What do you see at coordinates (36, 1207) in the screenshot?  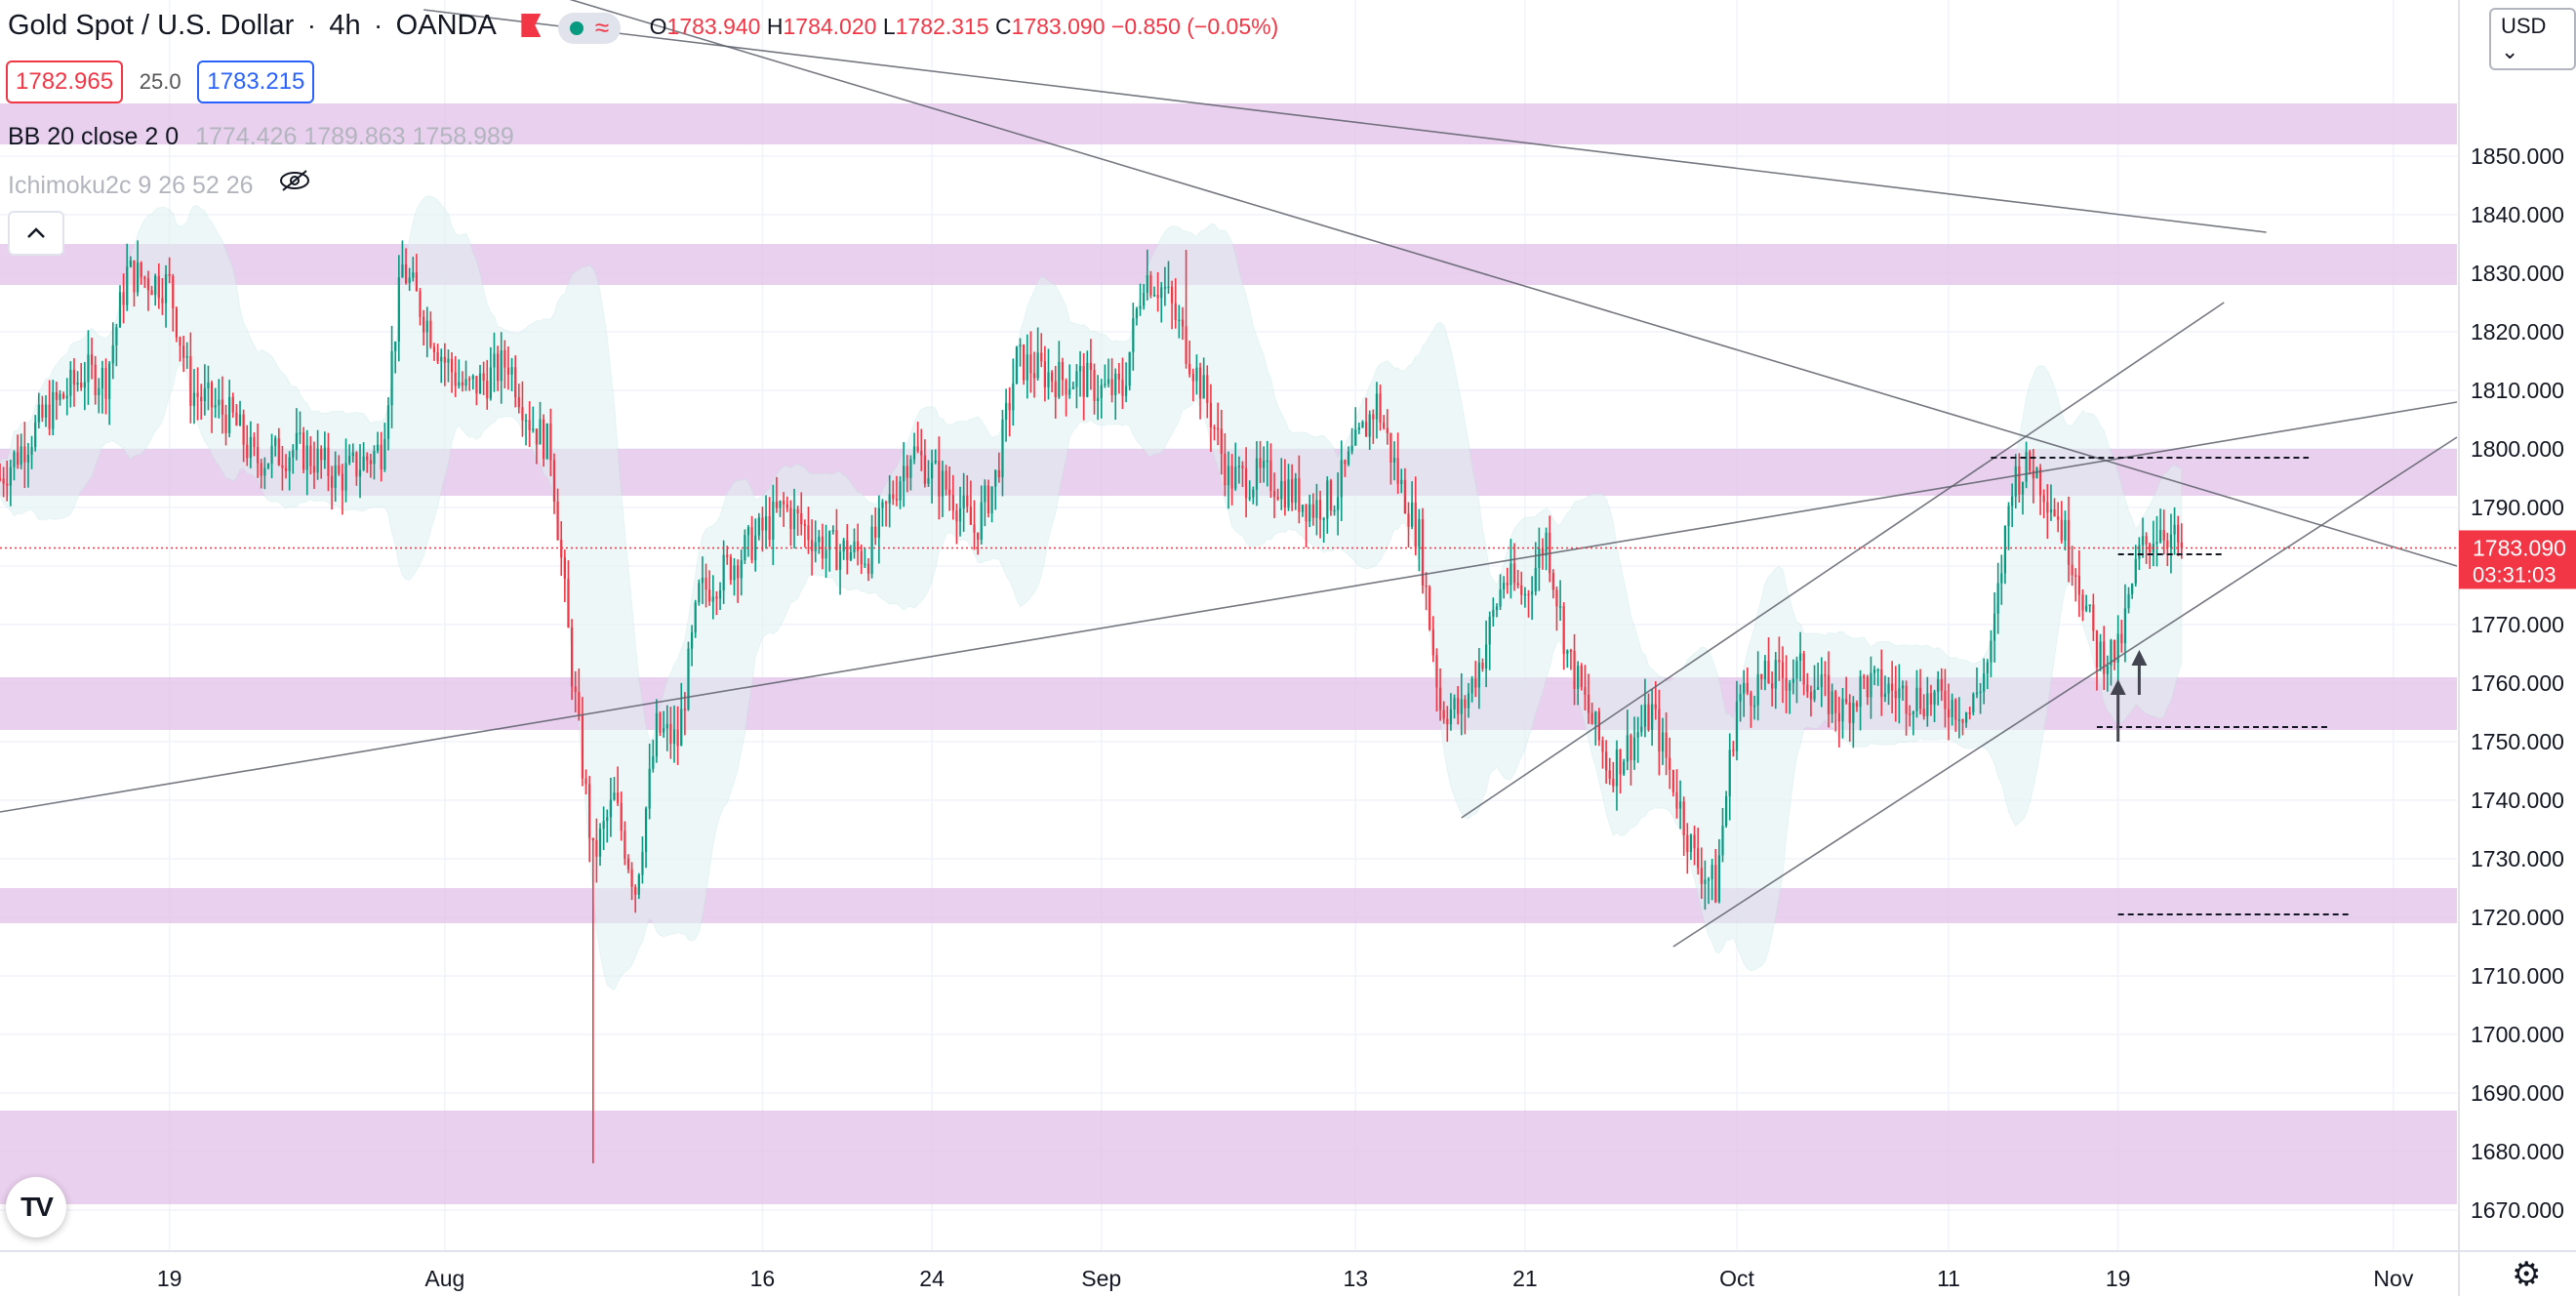 I see `tradingview-logo-icon: TV` at bounding box center [36, 1207].